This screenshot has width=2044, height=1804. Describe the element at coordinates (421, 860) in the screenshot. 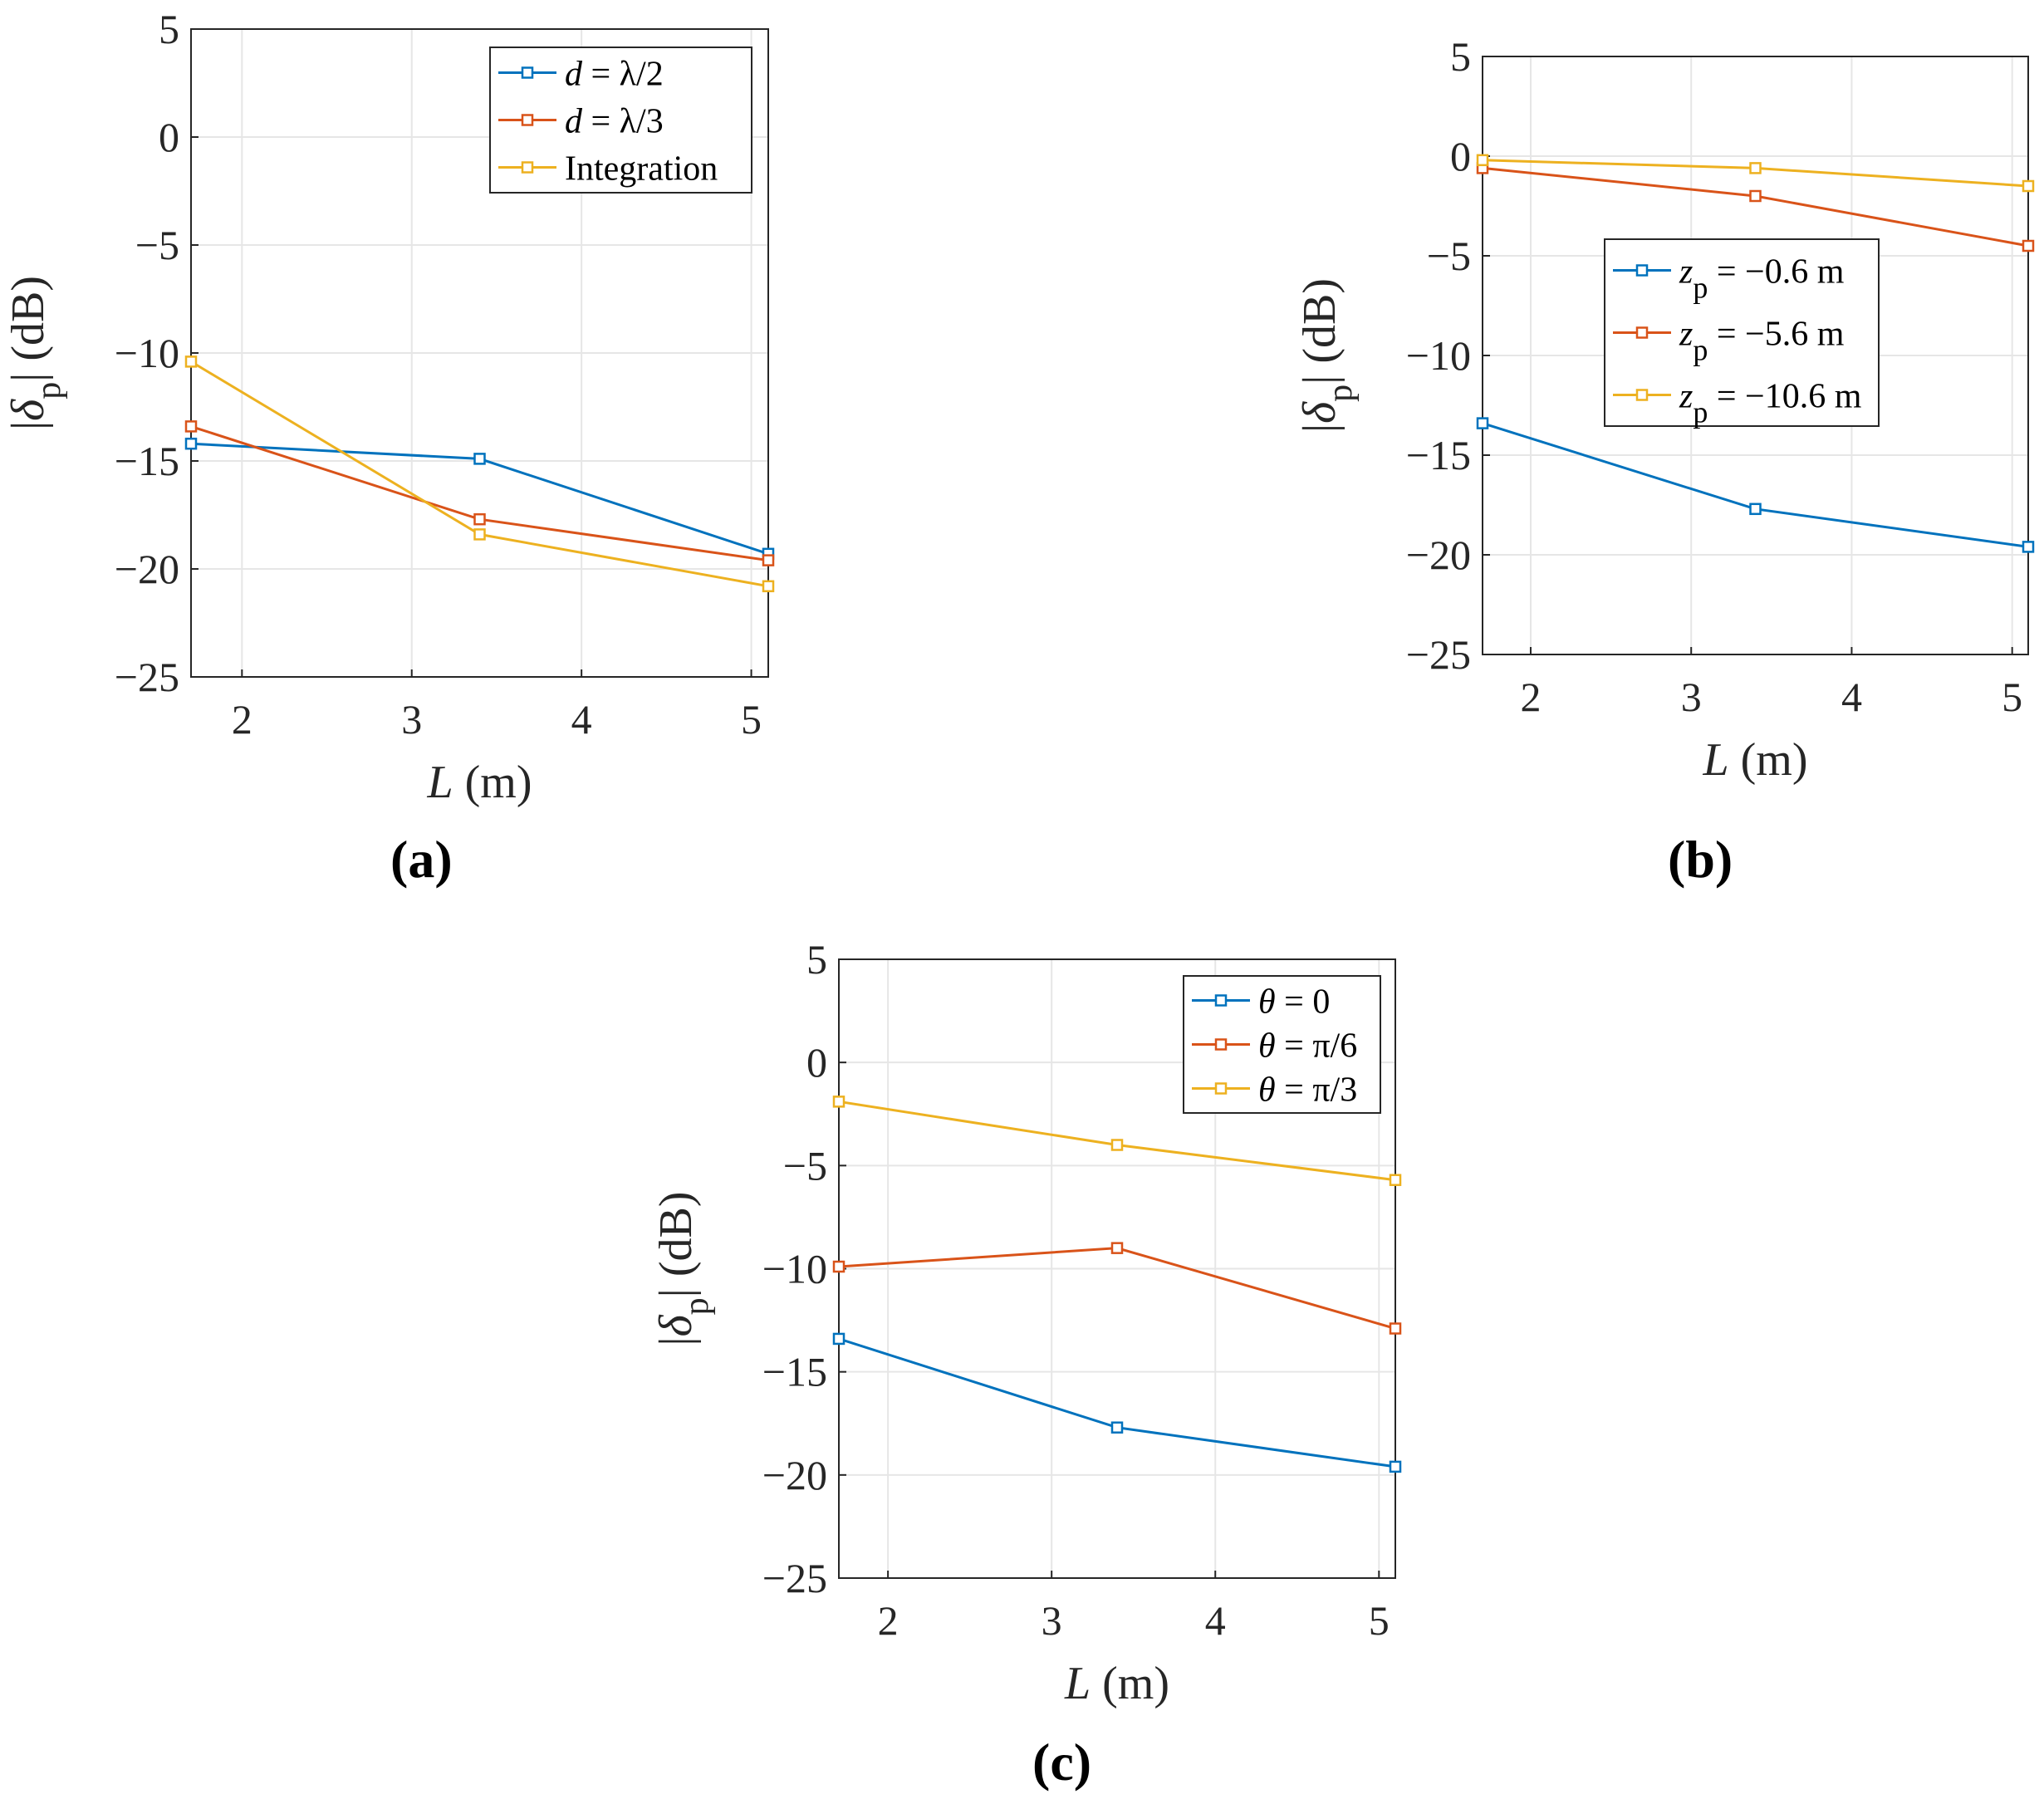

I see `panel-label-a: (a)` at that location.